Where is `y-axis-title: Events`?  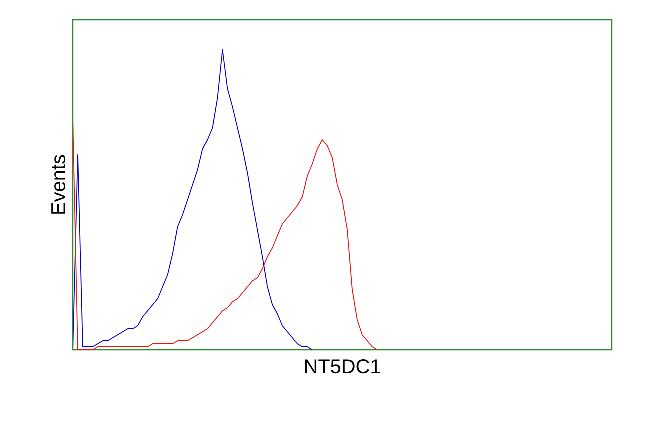
y-axis-title: Events is located at coordinates (59, 184).